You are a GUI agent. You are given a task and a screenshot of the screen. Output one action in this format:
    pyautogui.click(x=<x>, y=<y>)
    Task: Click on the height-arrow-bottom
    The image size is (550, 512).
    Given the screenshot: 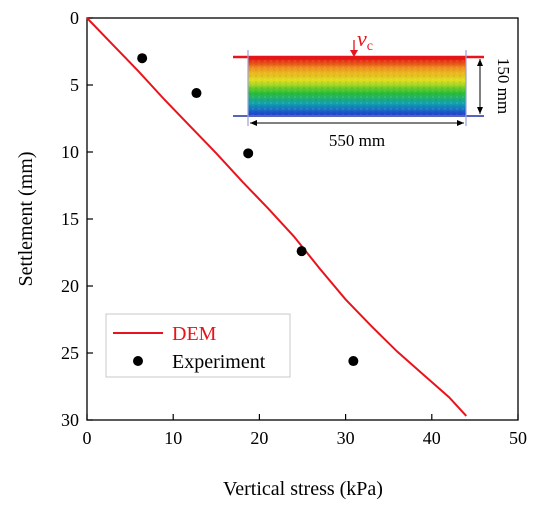 What is the action you would take?
    pyautogui.click(x=480, y=110)
    